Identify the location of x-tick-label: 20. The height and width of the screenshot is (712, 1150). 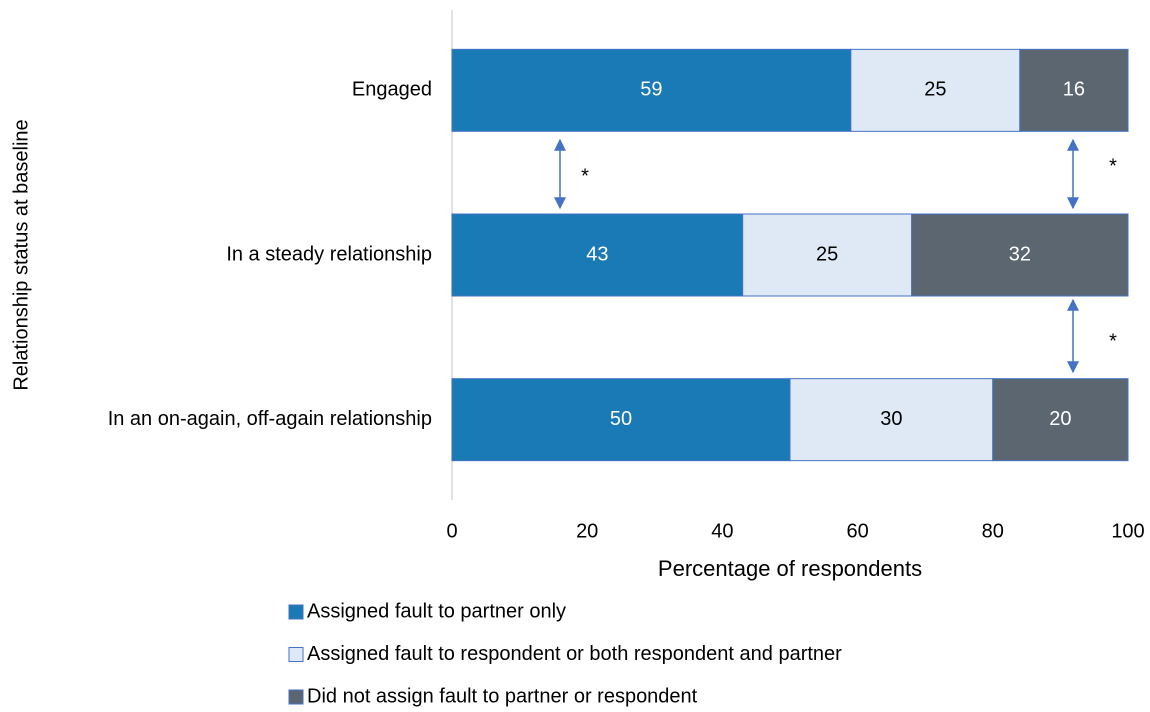
(587, 531).